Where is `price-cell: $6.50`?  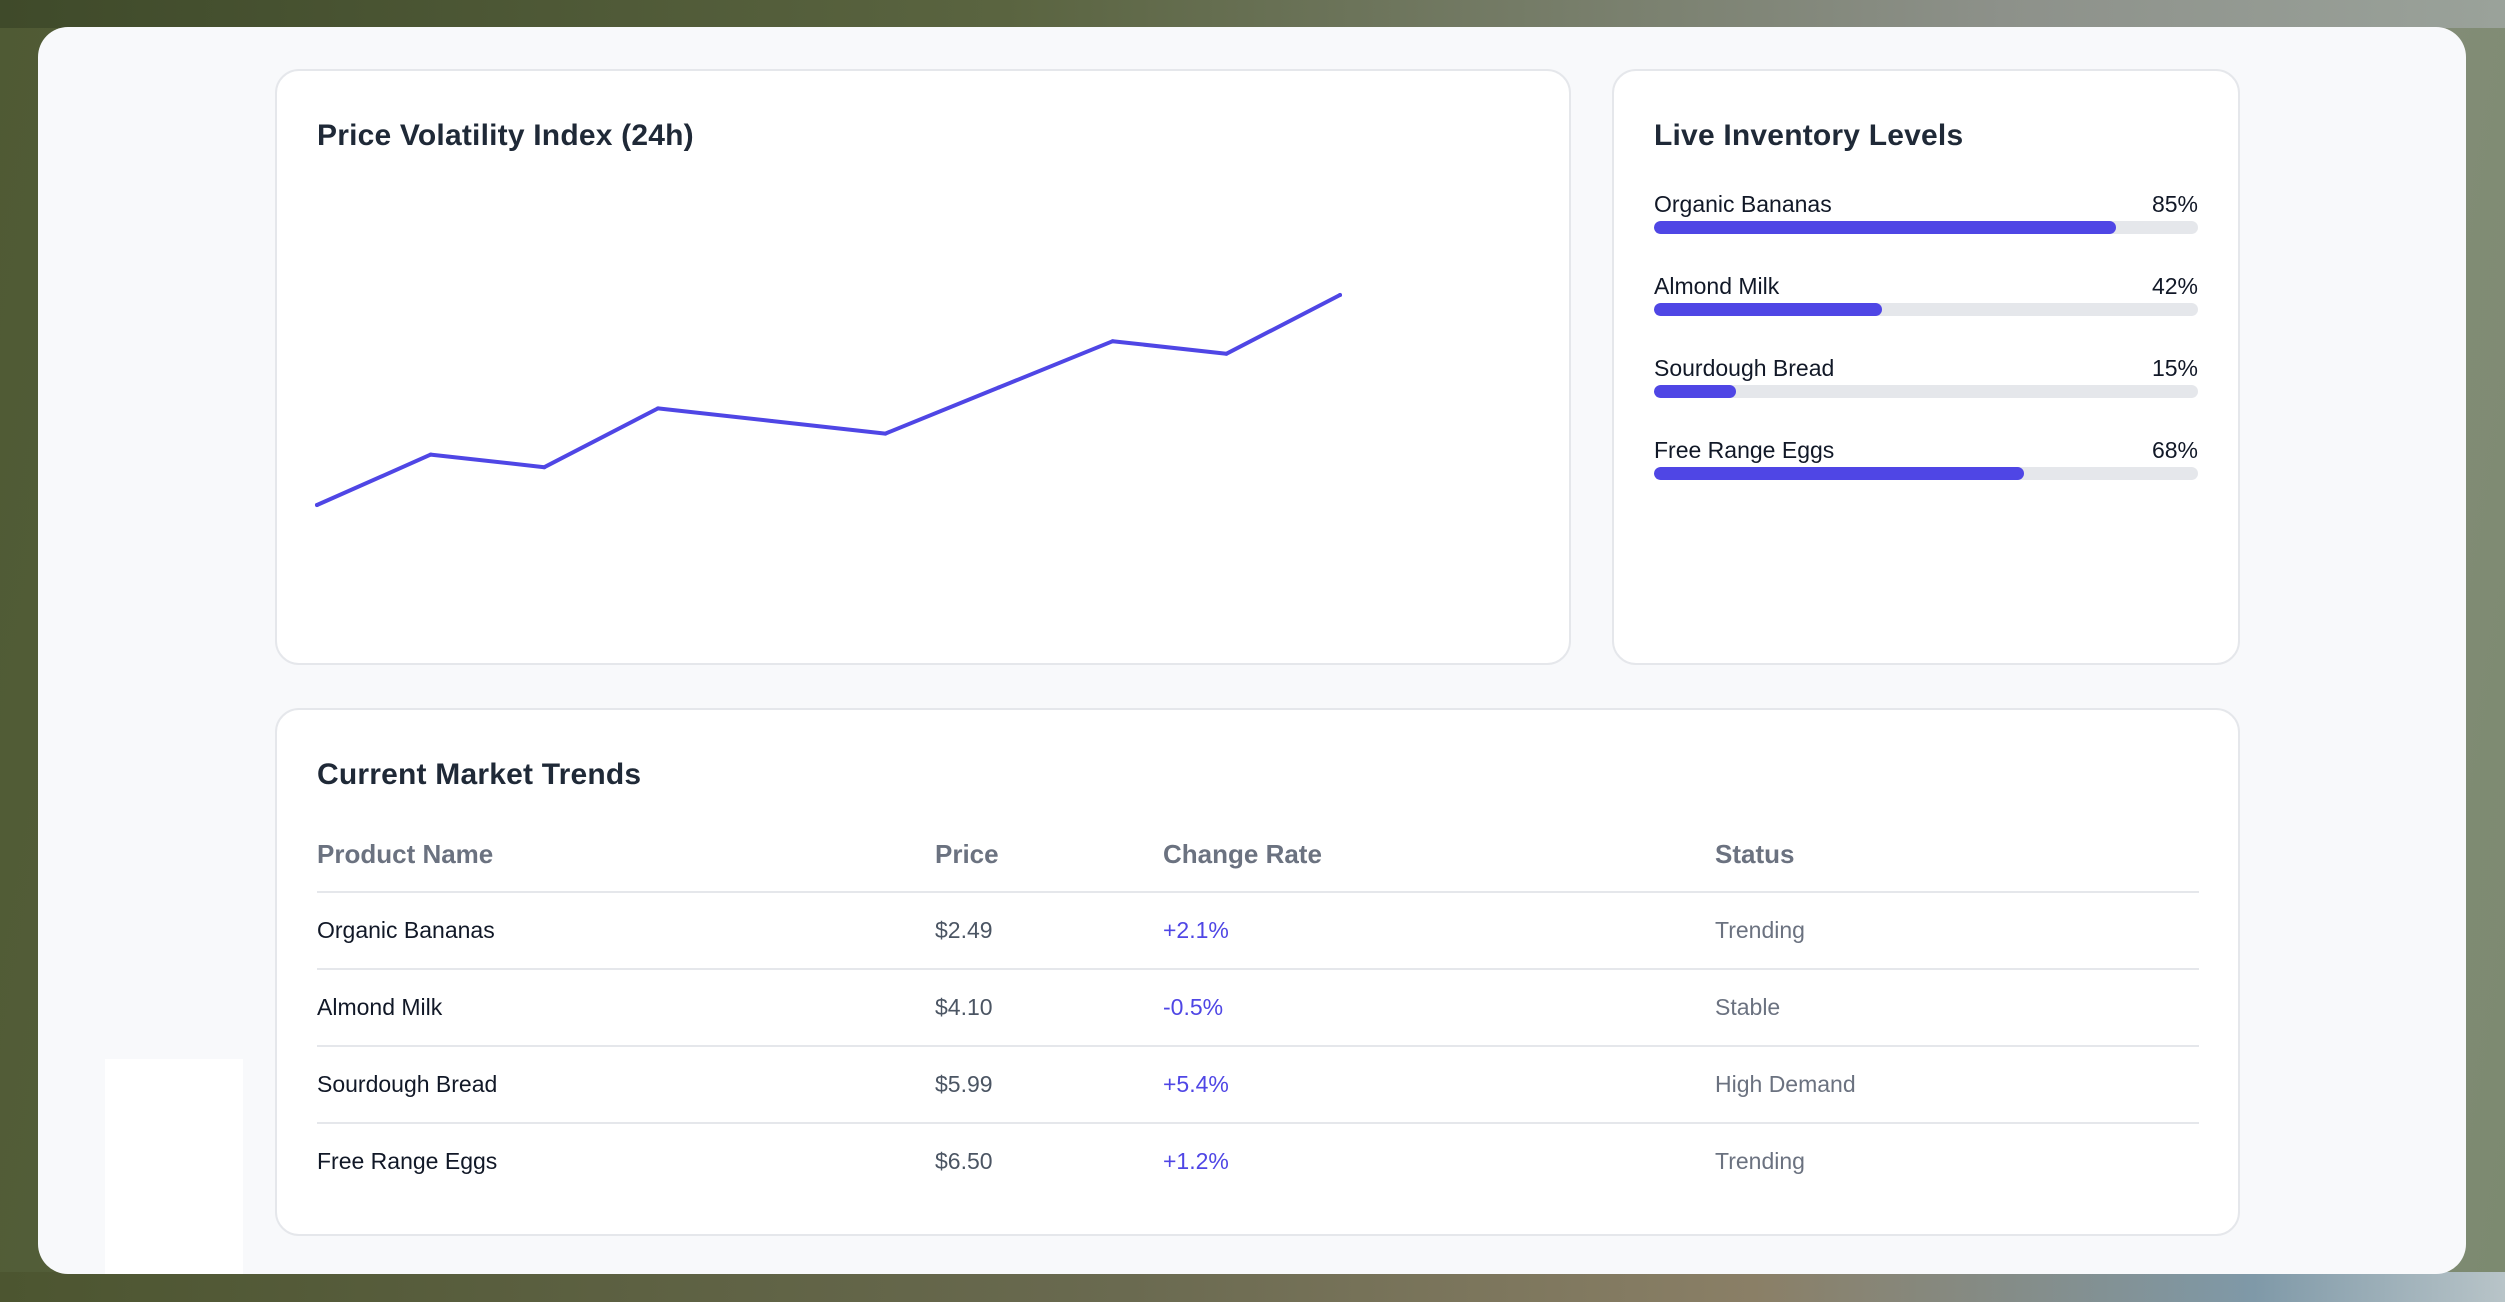 price-cell: $6.50 is located at coordinates (964, 1161).